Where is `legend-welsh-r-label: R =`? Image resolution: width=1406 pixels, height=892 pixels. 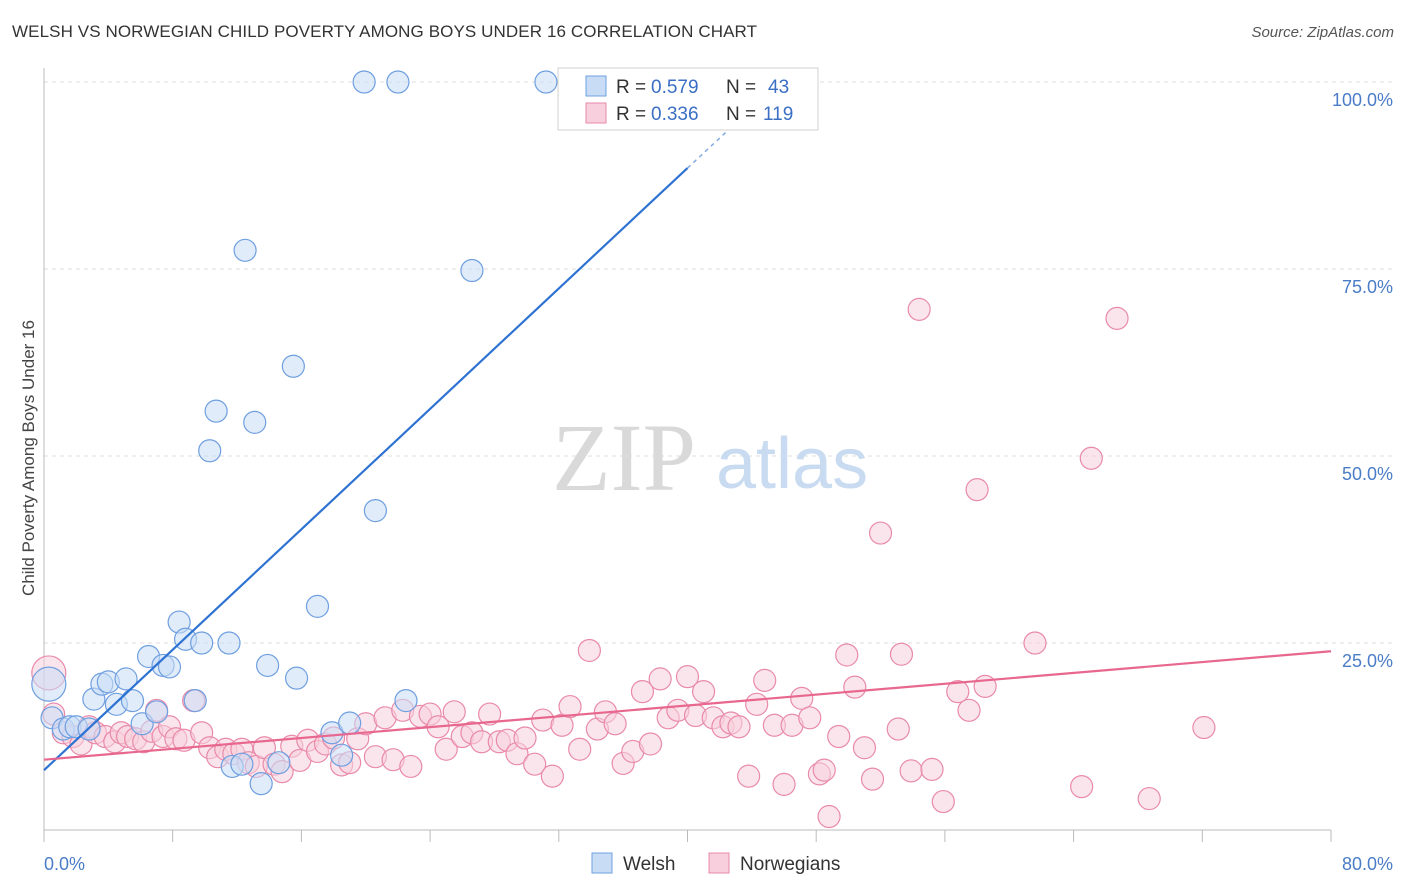 legend-welsh-r-label: R = is located at coordinates (631, 87).